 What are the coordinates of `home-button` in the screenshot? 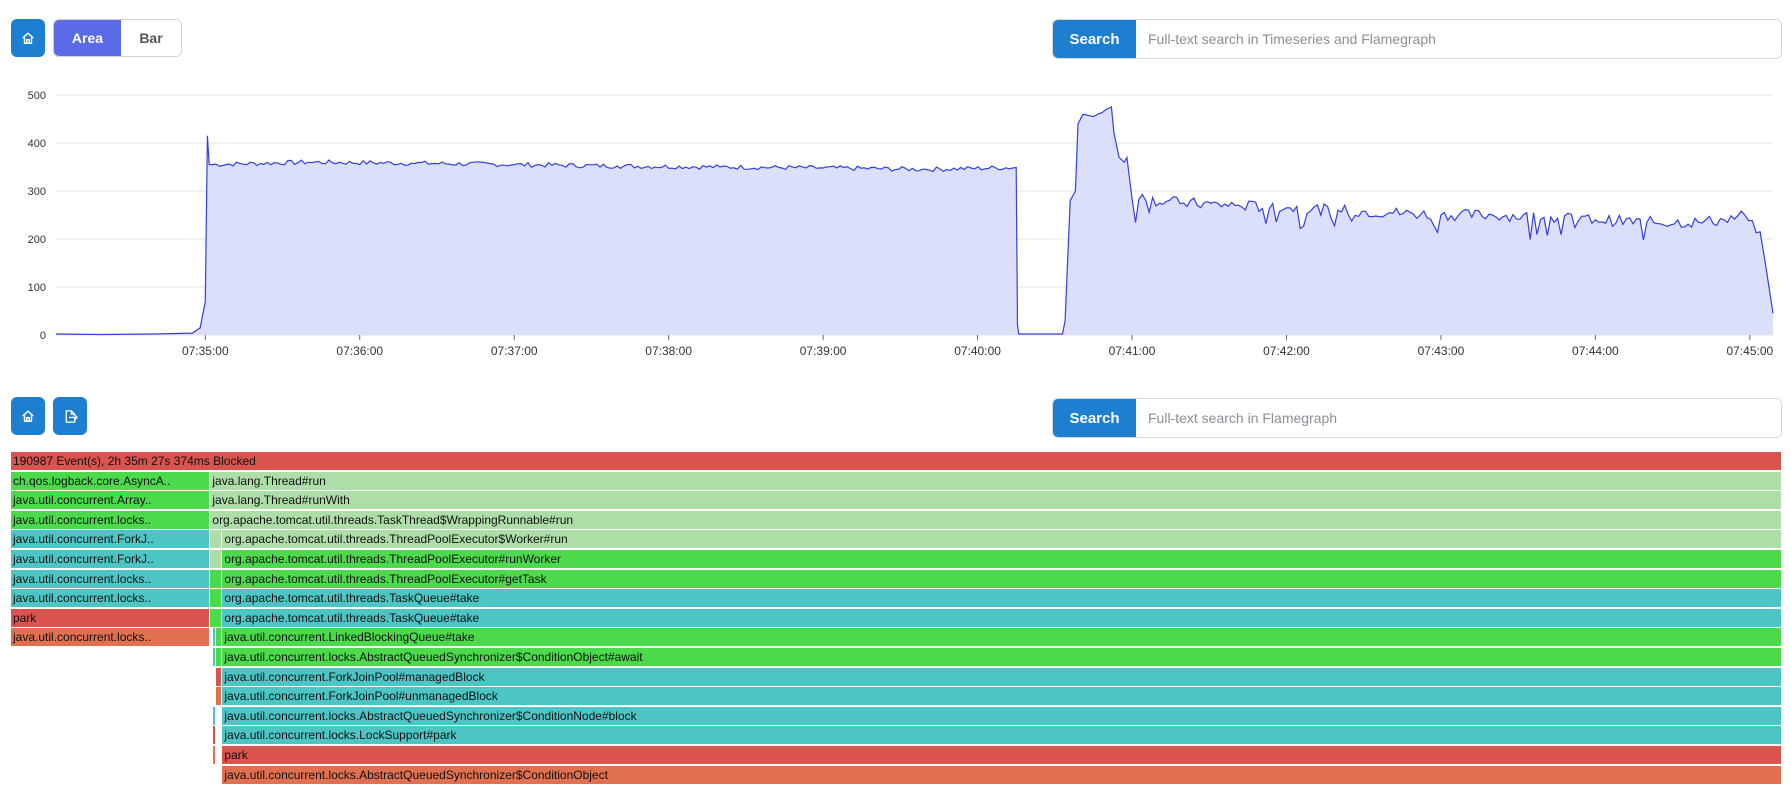 It's located at (28, 38).